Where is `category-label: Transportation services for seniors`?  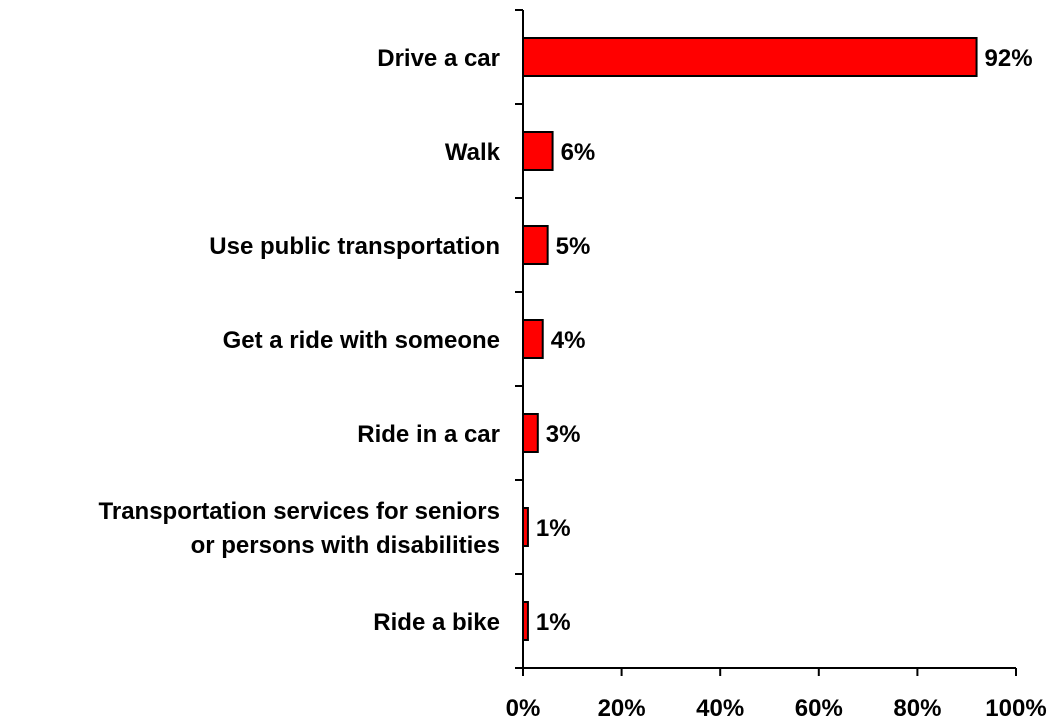 category-label: Transportation services for seniors is located at coordinates (299, 511).